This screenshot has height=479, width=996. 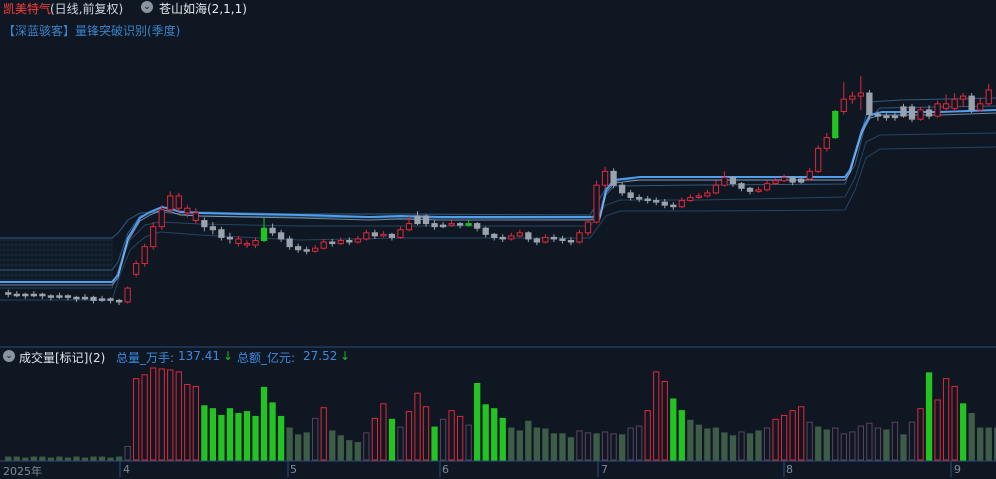 What do you see at coordinates (293, 469) in the screenshot?
I see `x-label-month-5: 5` at bounding box center [293, 469].